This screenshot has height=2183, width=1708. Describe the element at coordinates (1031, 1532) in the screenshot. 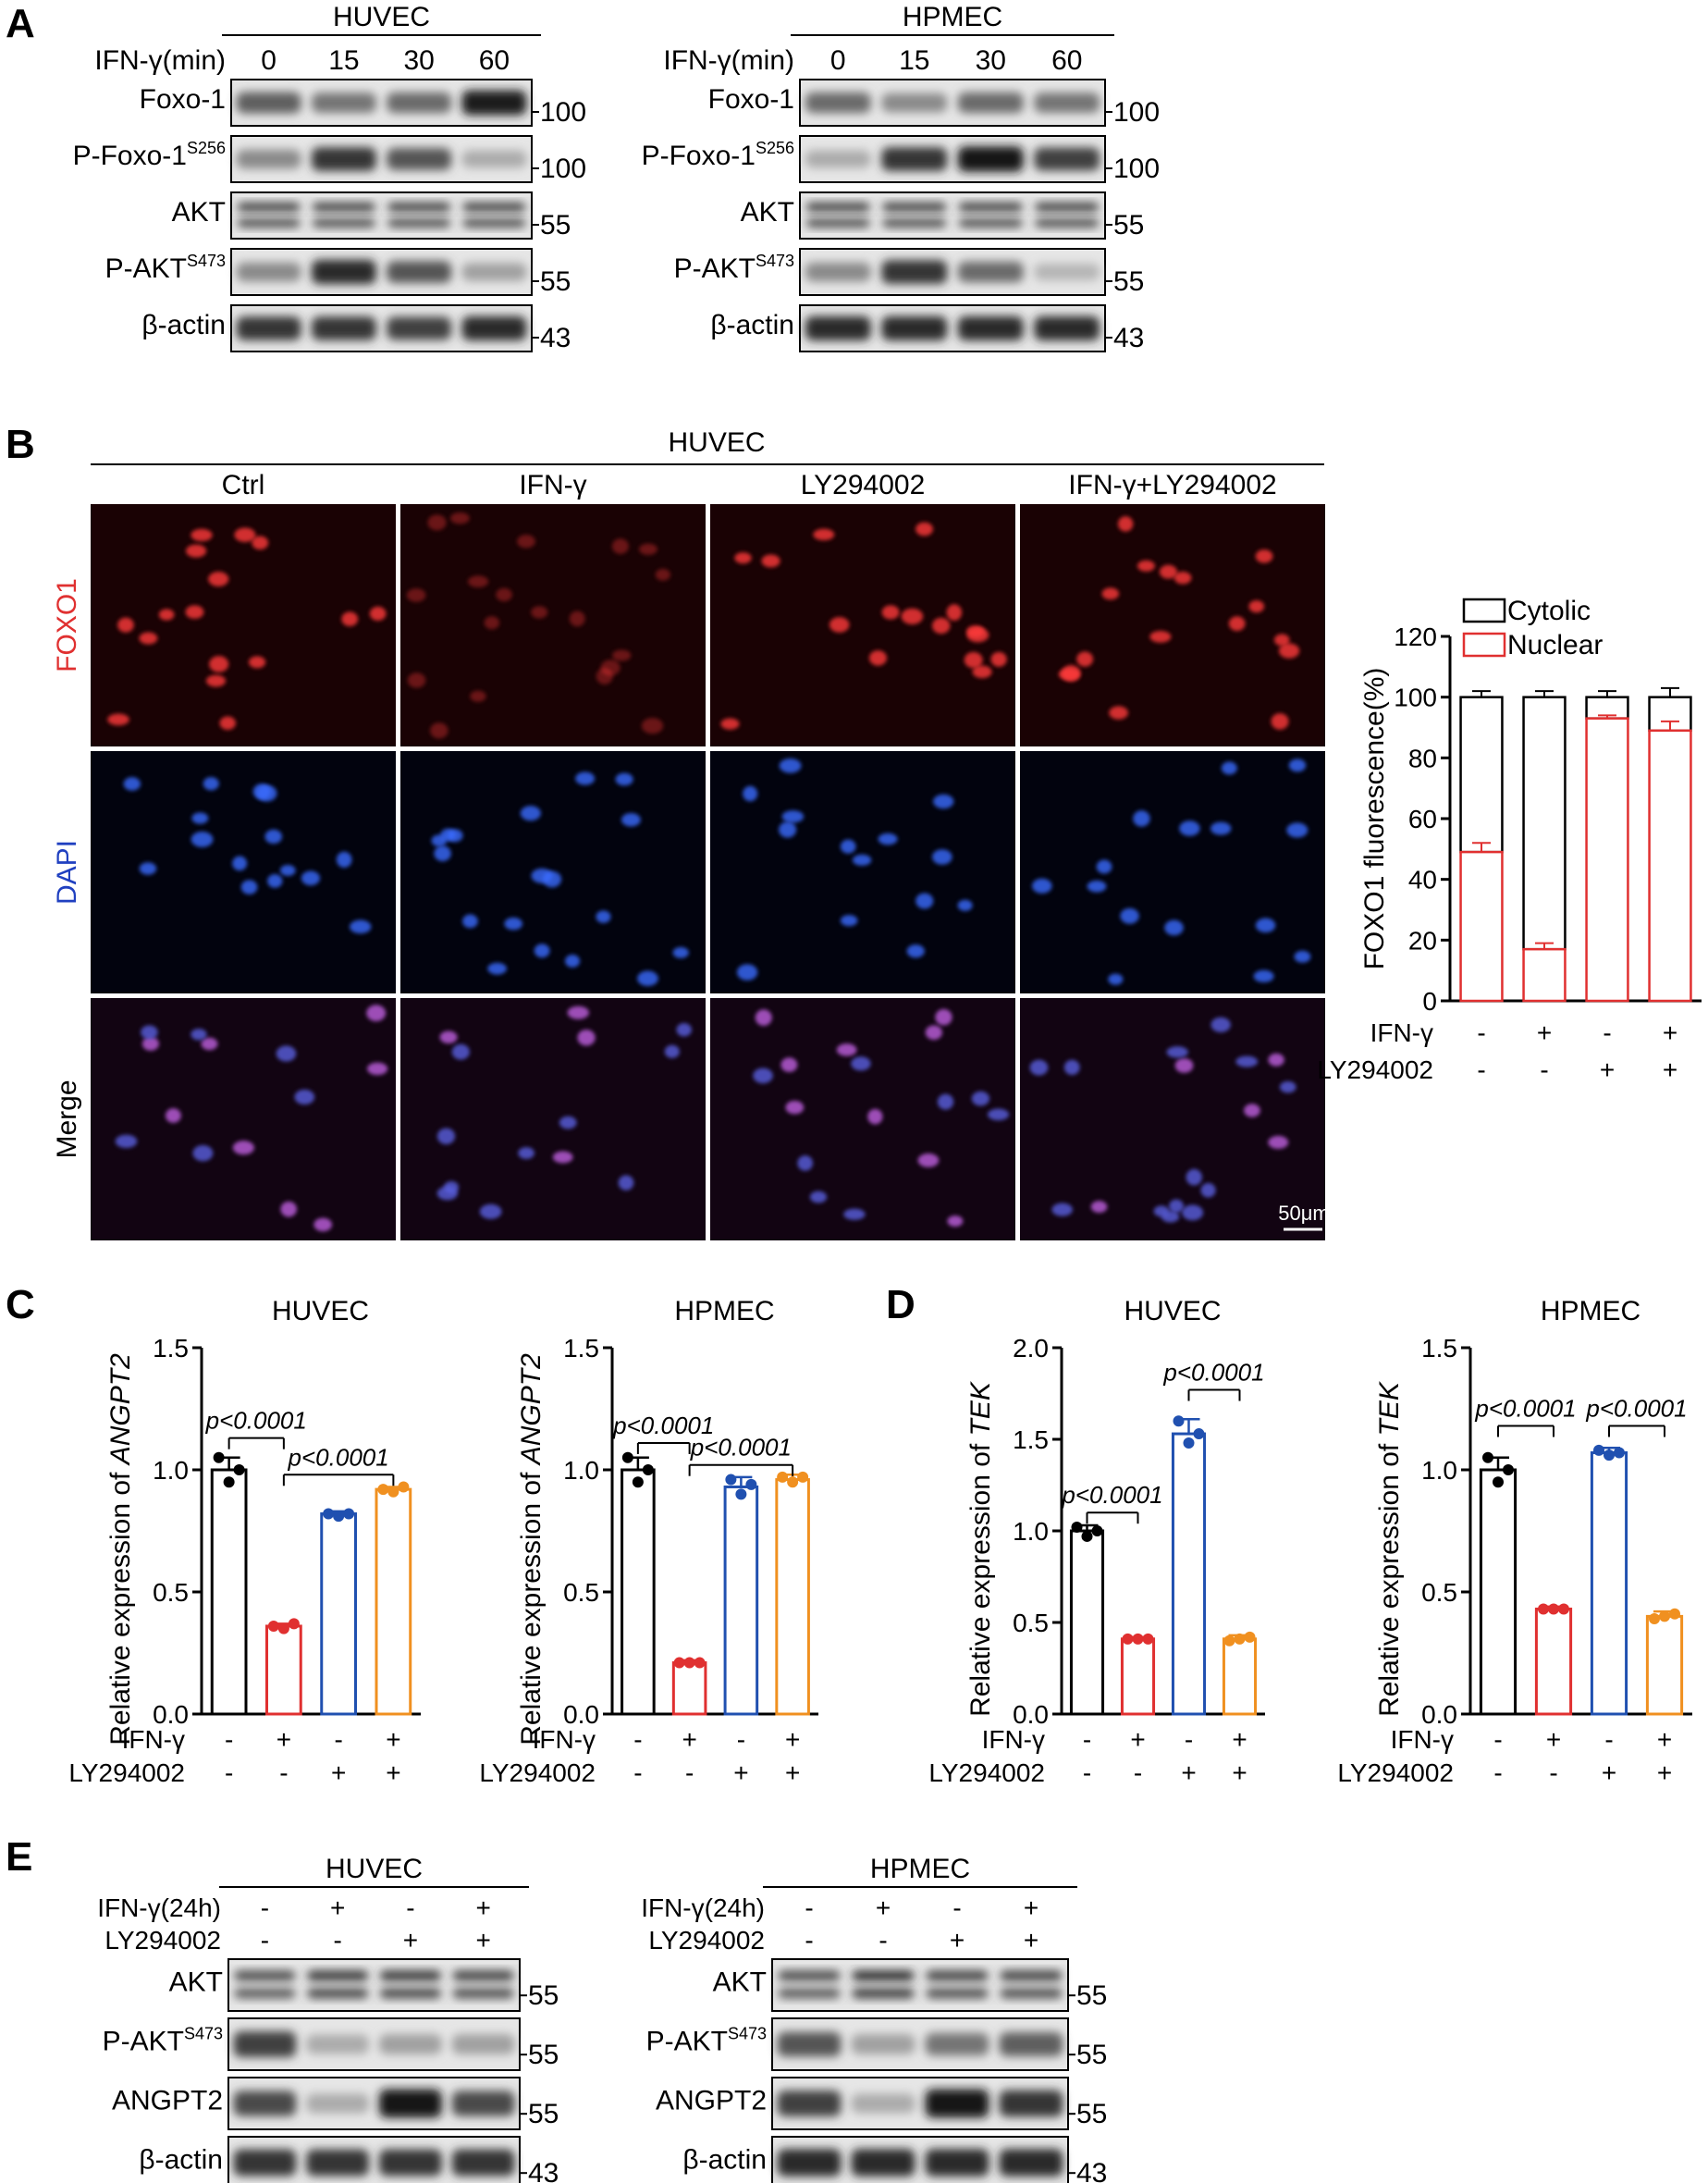

I see `y-tick-label: 1.0` at that location.